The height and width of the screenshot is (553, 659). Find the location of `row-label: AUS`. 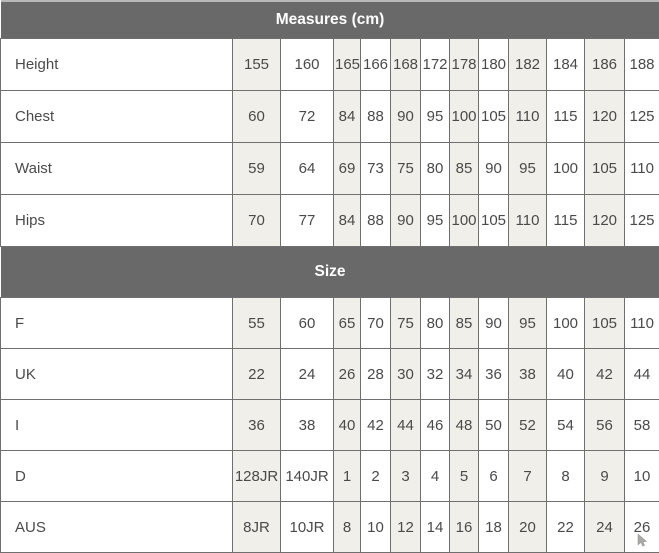

row-label: AUS is located at coordinates (117, 527).